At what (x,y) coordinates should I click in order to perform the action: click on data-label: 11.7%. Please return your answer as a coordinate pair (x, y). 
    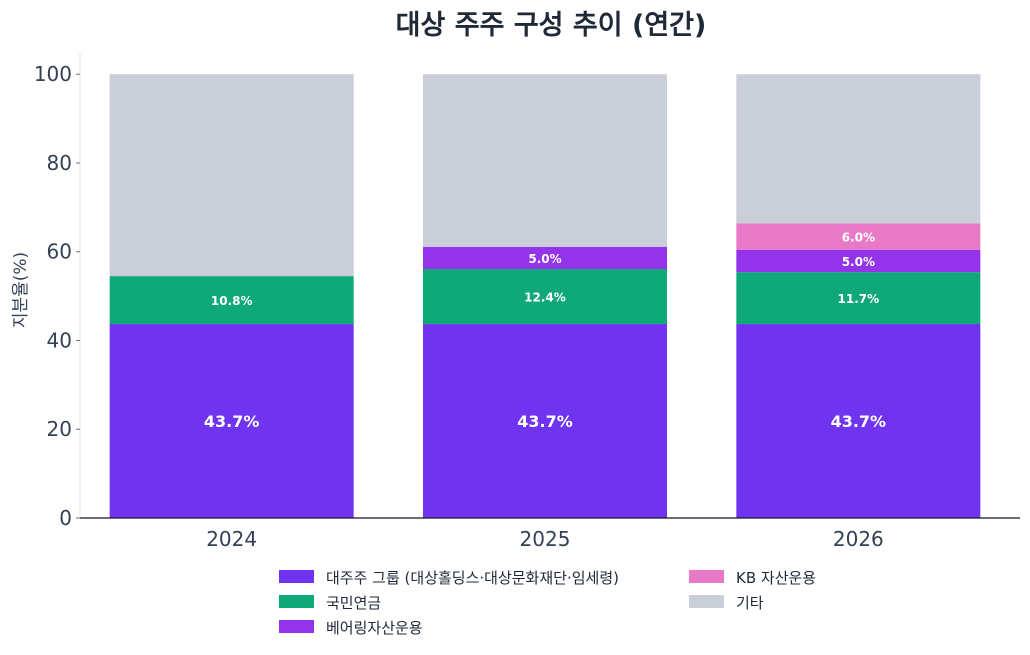
    Looking at the image, I should click on (859, 299).